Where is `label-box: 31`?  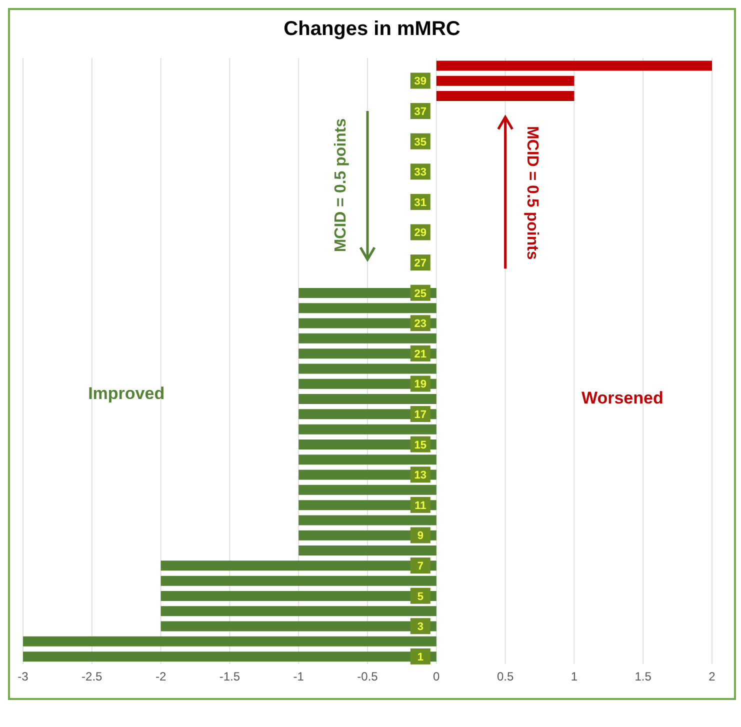 label-box: 31 is located at coordinates (420, 202).